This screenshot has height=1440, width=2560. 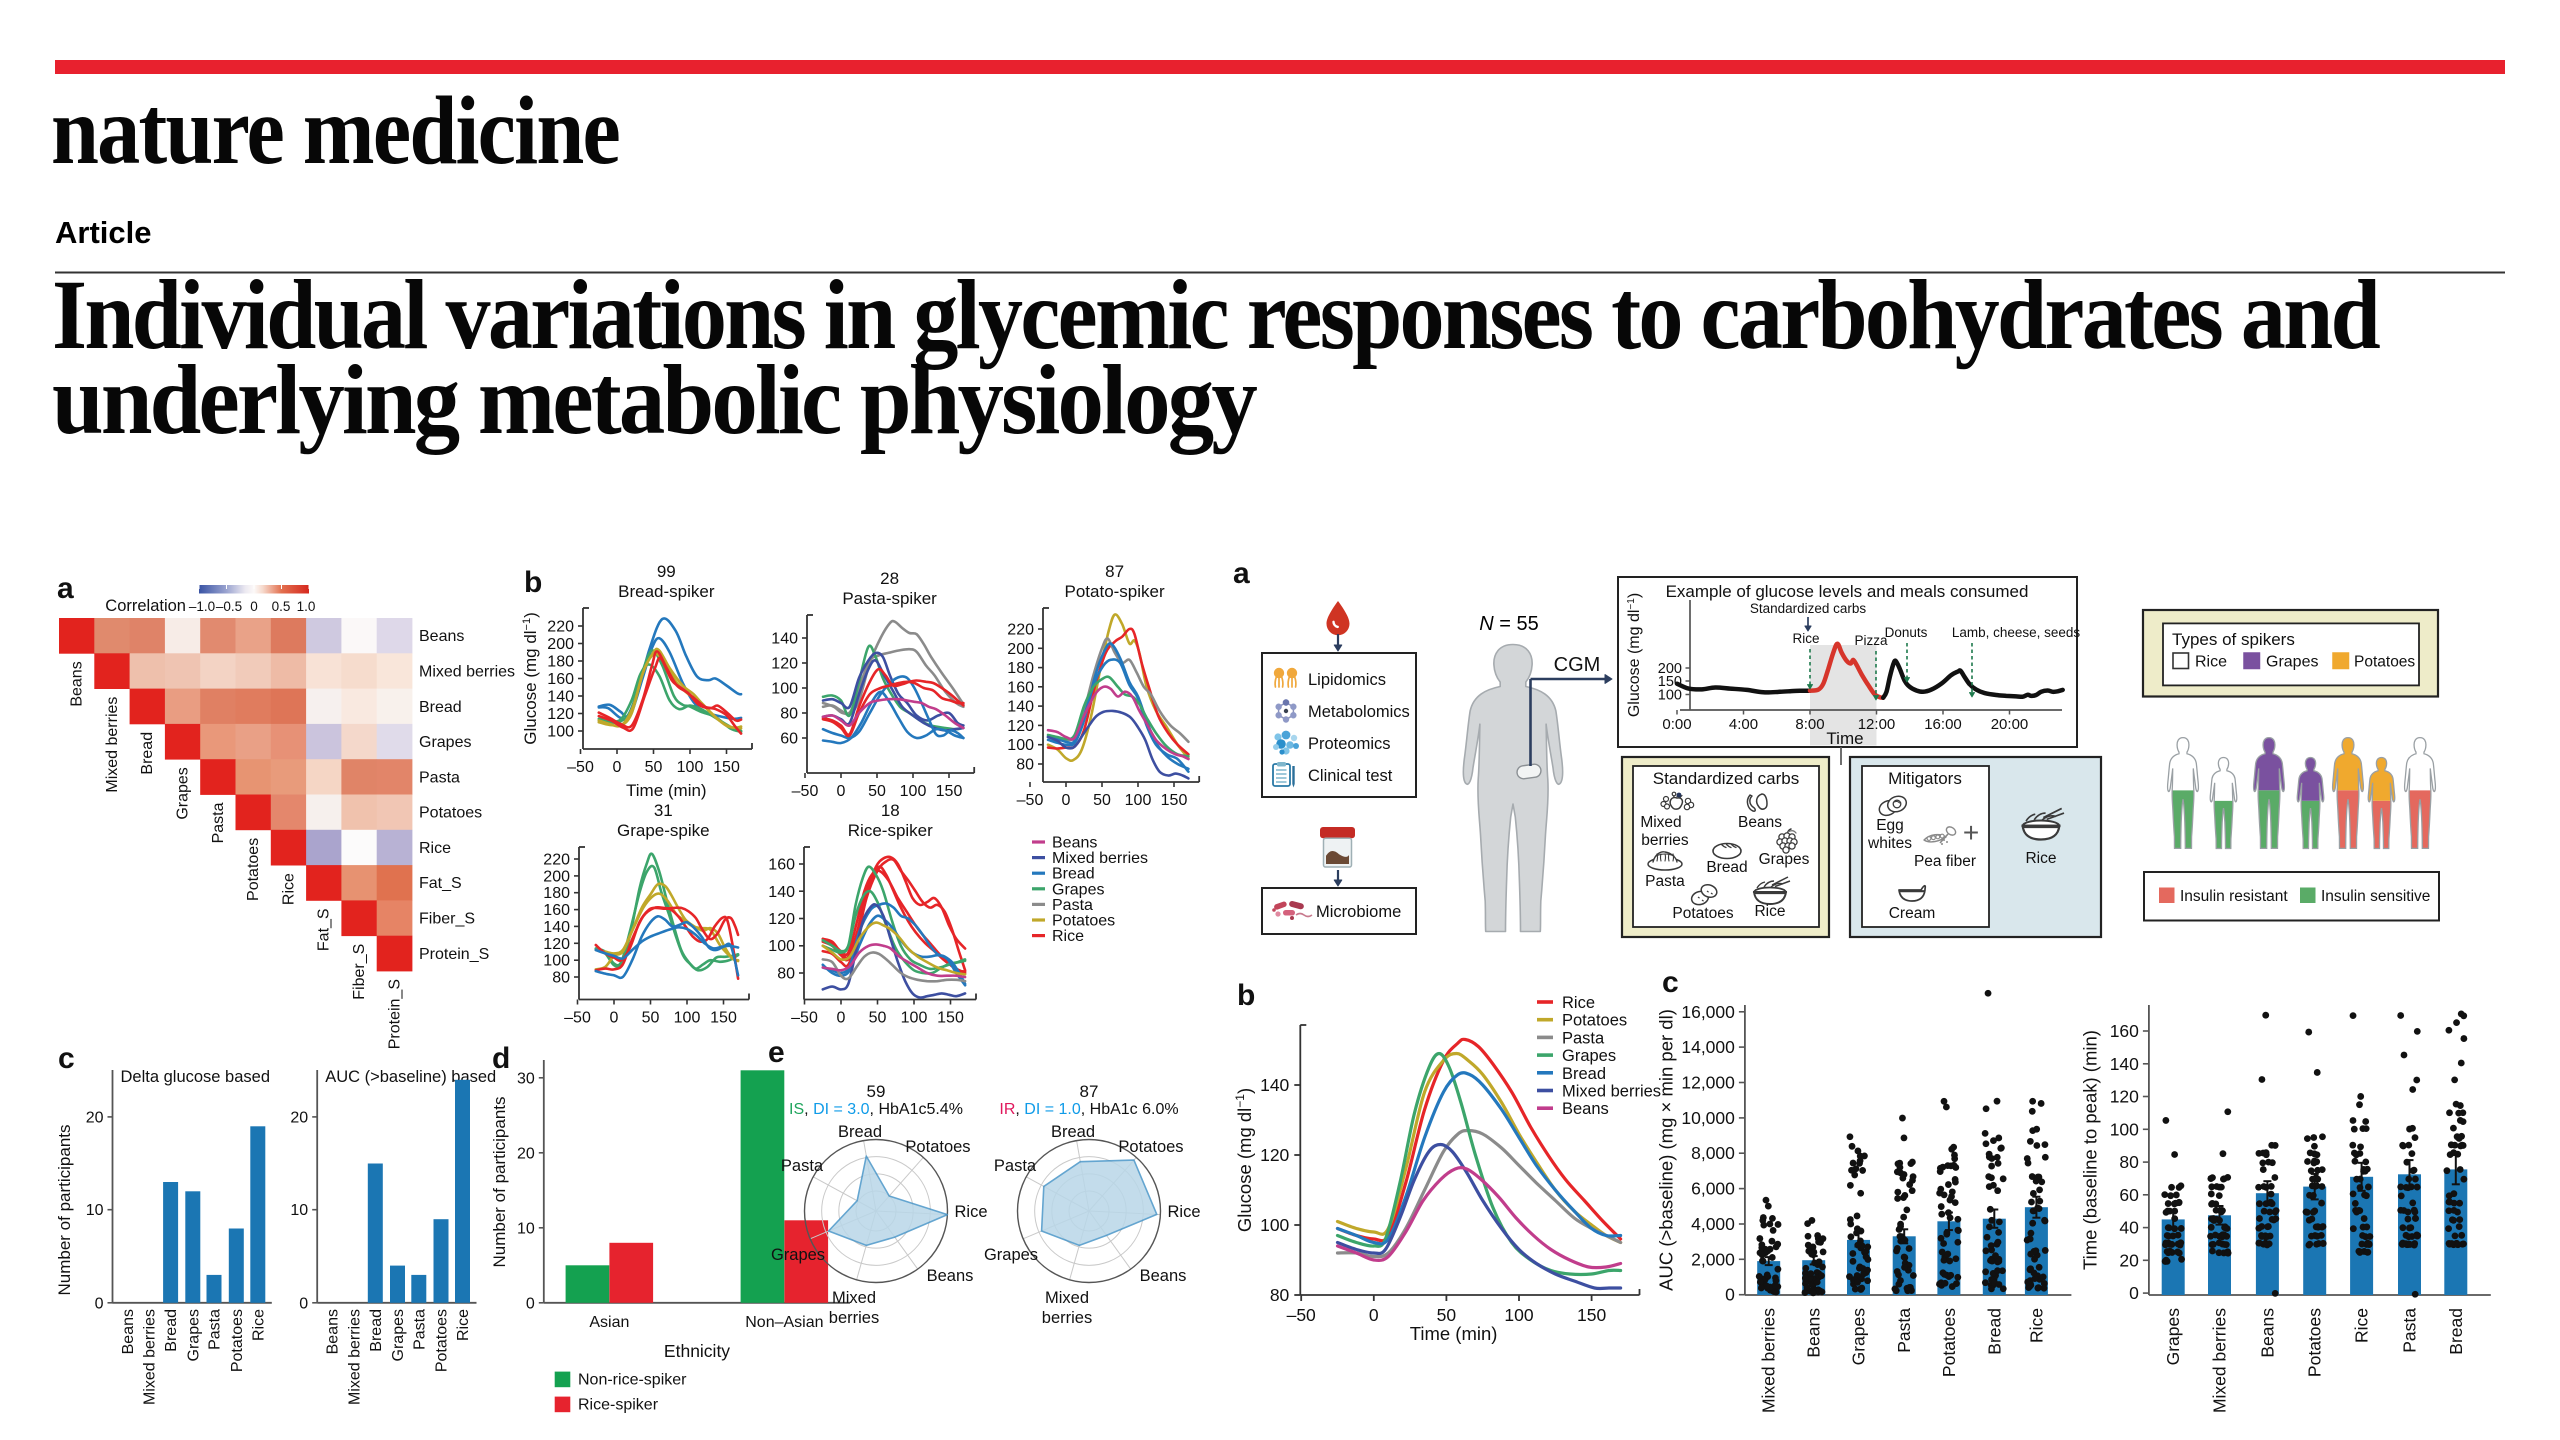 What do you see at coordinates (1889, 843) in the screenshot?
I see `svg-text: whites` at bounding box center [1889, 843].